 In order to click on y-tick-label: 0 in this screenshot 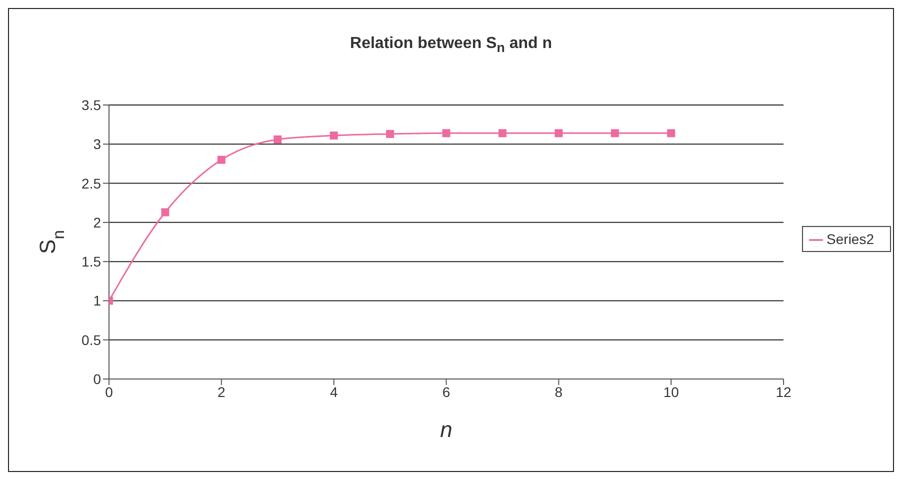, I will do `click(97, 378)`.